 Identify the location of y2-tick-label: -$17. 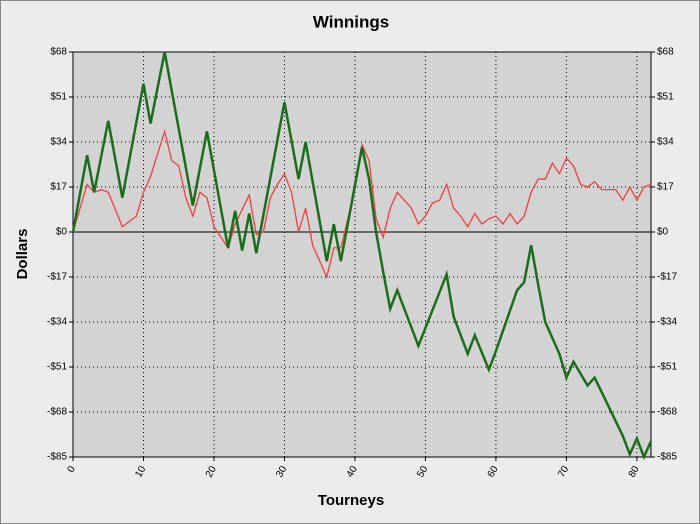
(667, 277).